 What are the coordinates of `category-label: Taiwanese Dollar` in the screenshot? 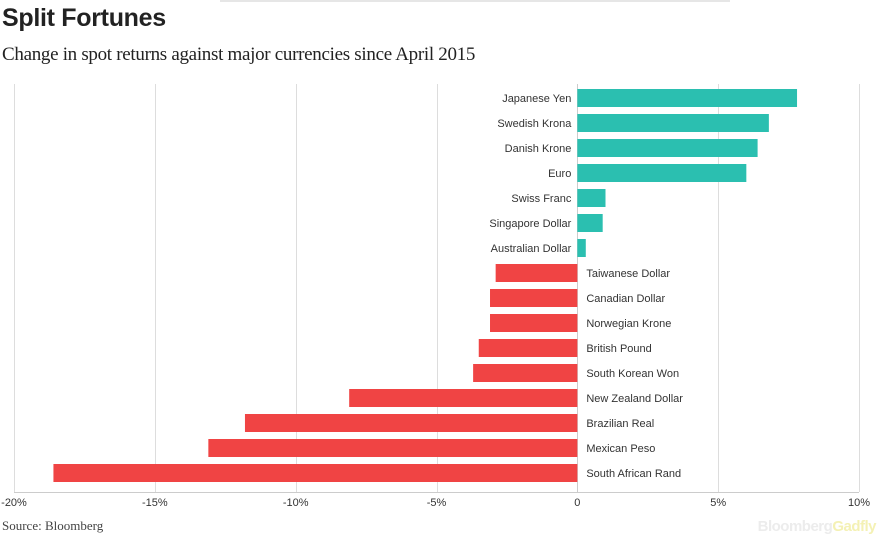 It's located at (628, 274).